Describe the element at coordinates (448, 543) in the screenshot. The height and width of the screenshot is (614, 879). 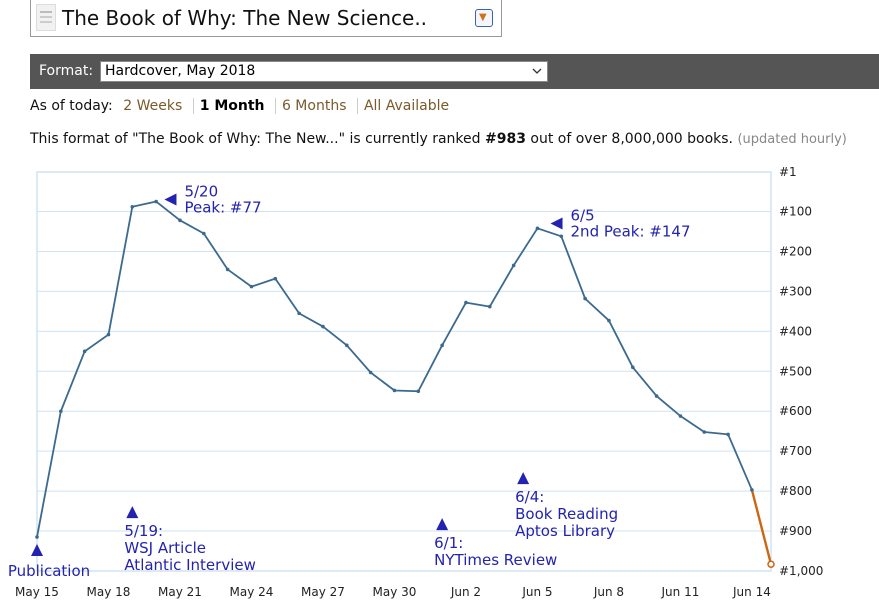
I see `annotation-label: 6/1:` at that location.